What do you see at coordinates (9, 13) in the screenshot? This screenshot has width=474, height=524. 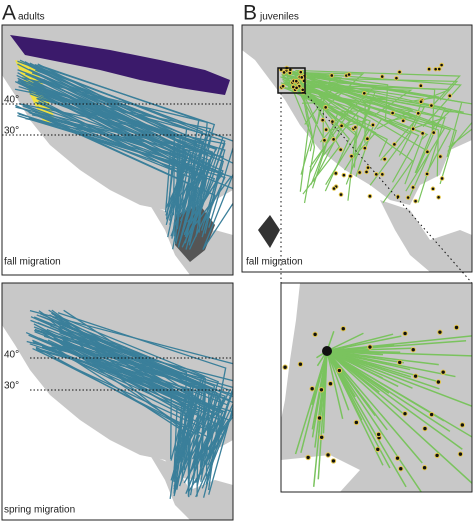 I see `panel-letter: A` at bounding box center [9, 13].